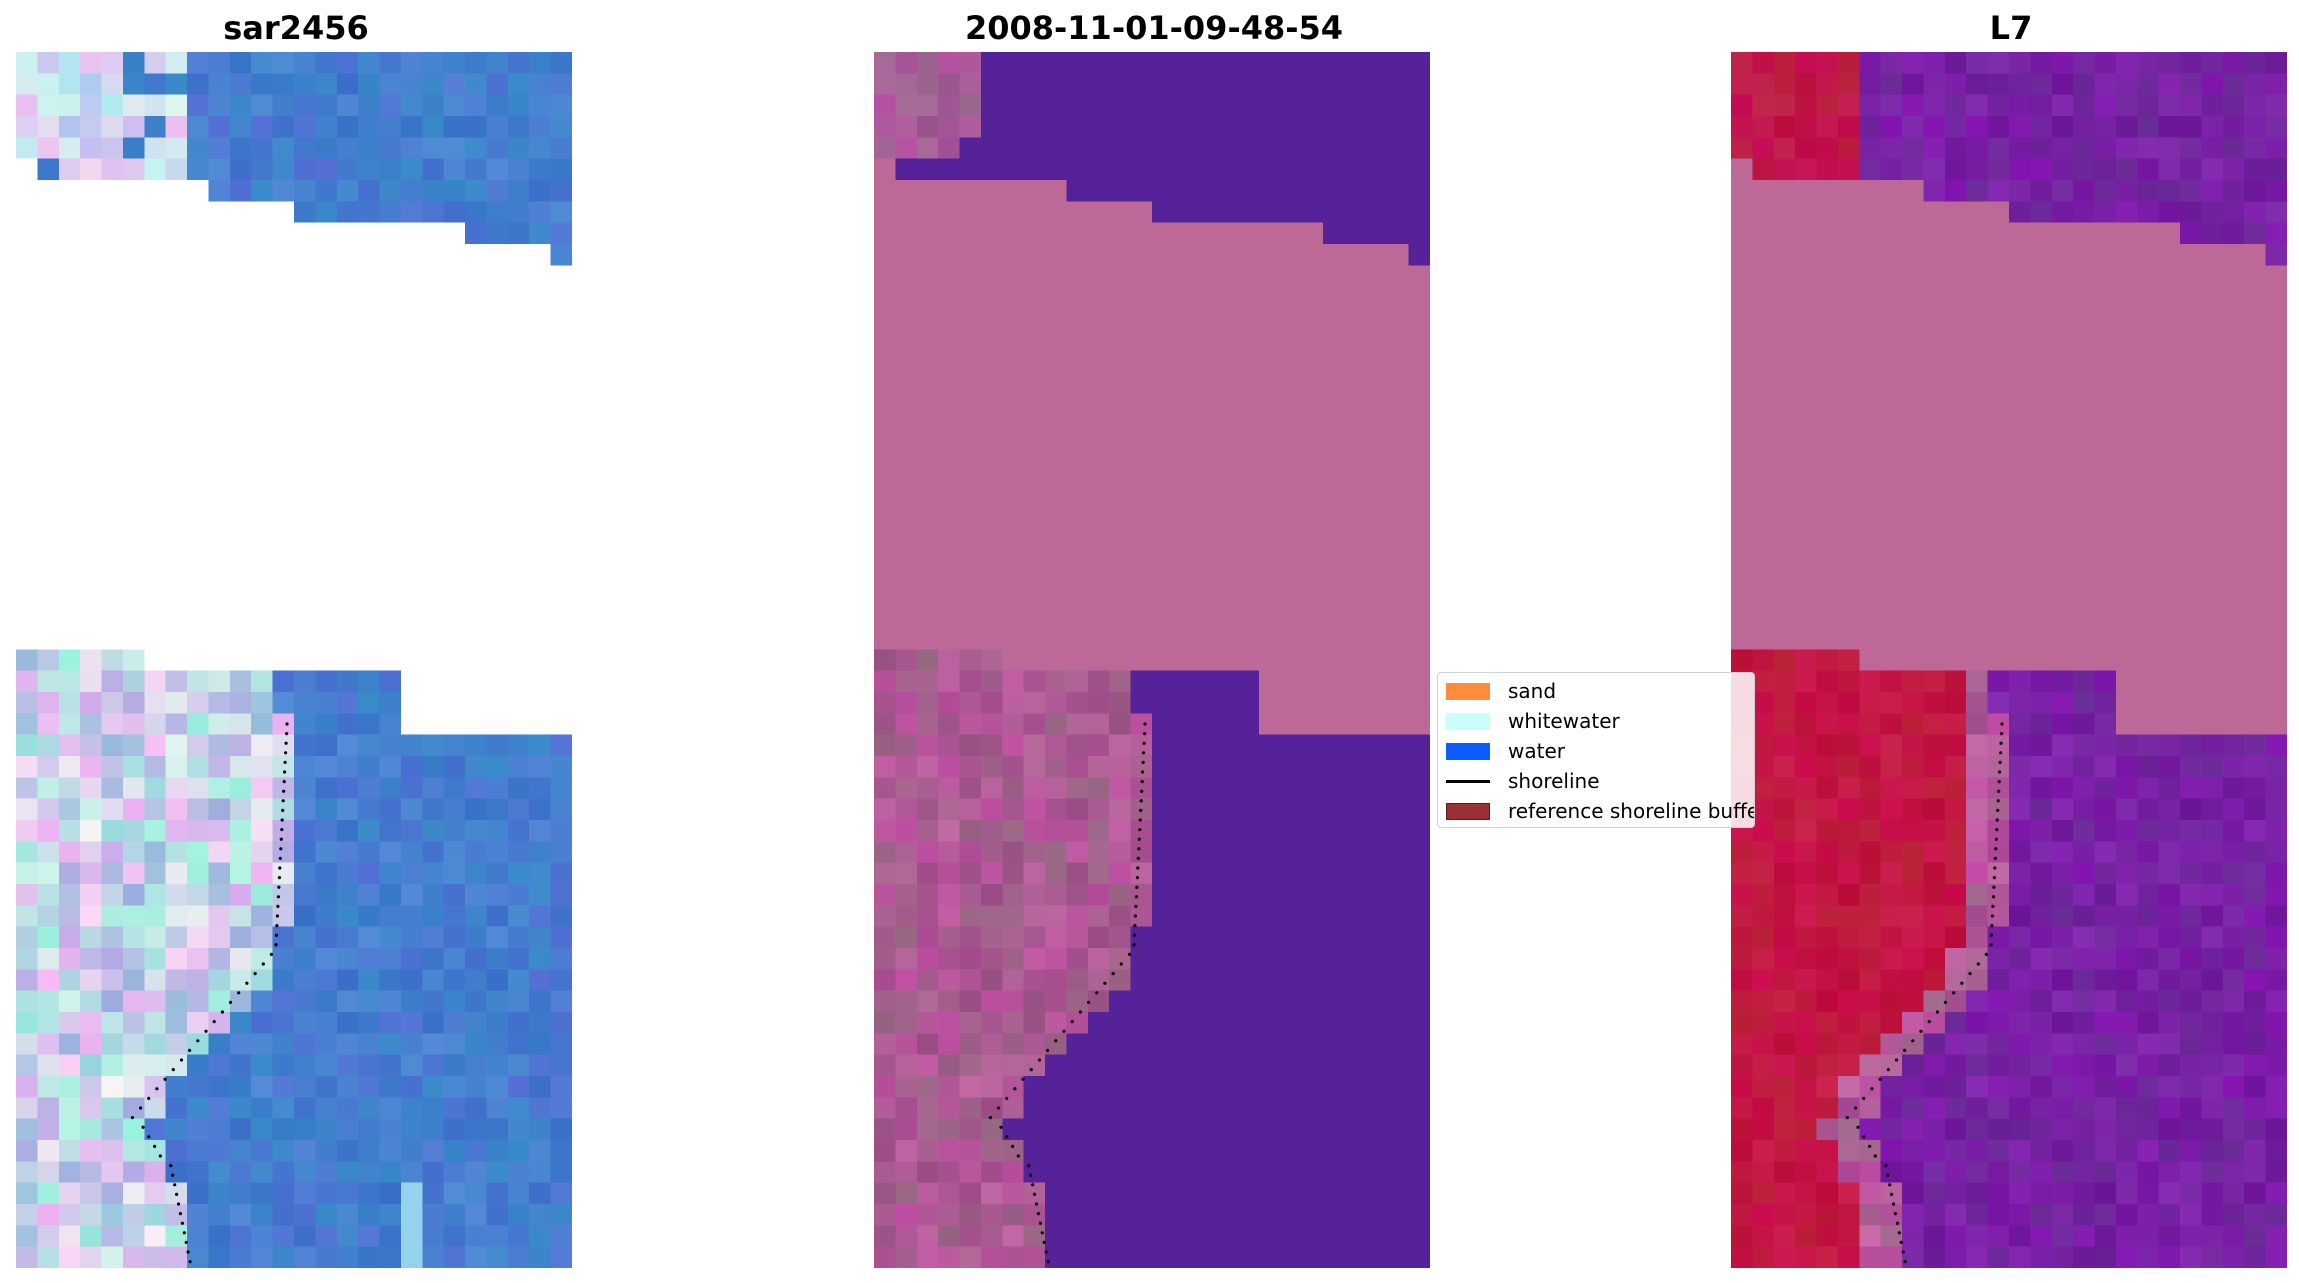 This screenshot has width=2299, height=1283. What do you see at coordinates (1554, 781) in the screenshot?
I see `legend-label: shoreline` at bounding box center [1554, 781].